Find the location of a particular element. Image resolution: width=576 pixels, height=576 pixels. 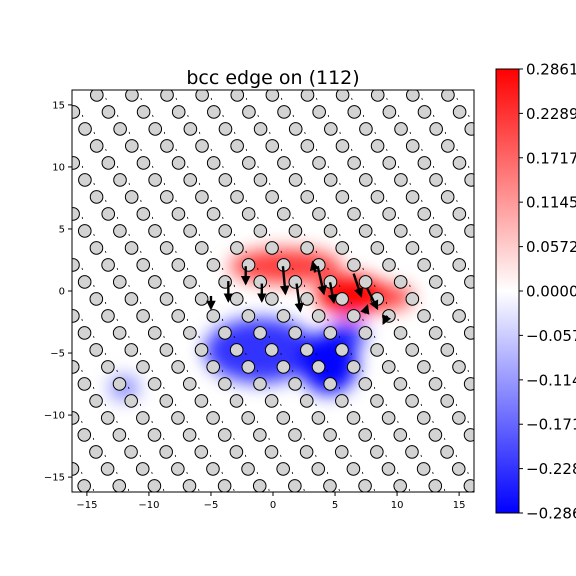

x-axis: −15 −10 −5 0 5 10 15 is located at coordinates (270, 501).